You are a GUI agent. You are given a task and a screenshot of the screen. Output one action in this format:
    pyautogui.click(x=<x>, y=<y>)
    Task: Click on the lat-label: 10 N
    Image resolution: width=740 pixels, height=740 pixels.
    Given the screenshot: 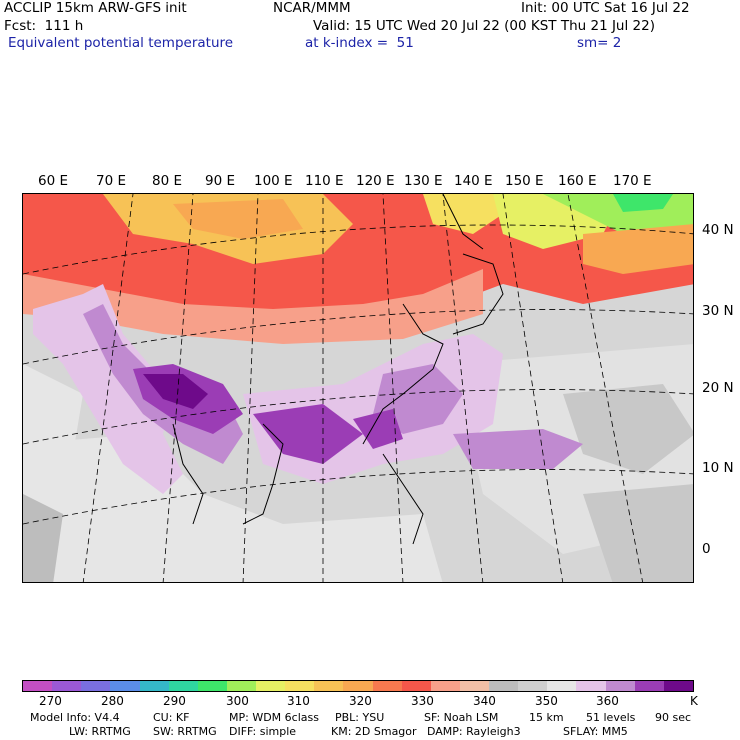 What is the action you would take?
    pyautogui.click(x=718, y=468)
    